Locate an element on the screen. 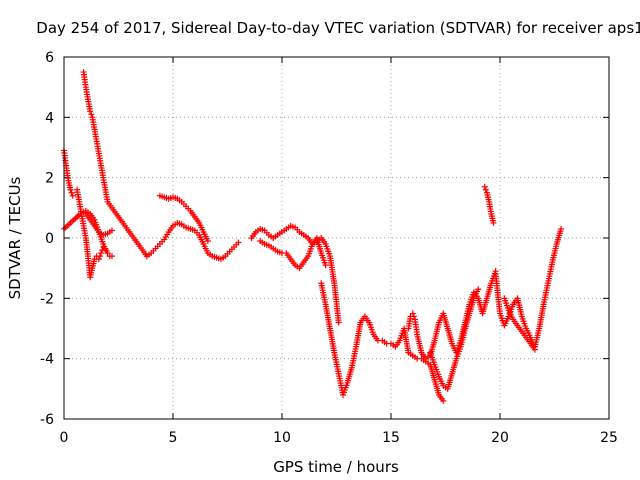 The image size is (640, 480). x-tick-label: 10 is located at coordinates (282, 438).